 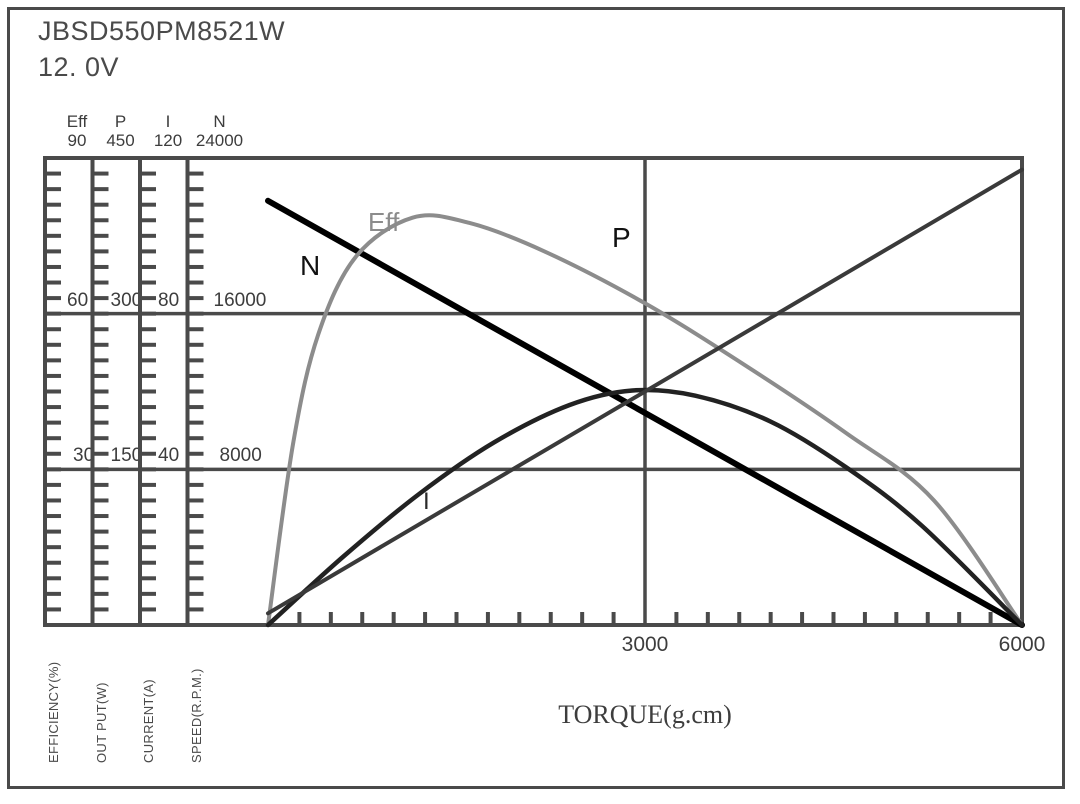 I want to click on x-axis-title: TORQUE(g.cm), so click(x=645, y=714).